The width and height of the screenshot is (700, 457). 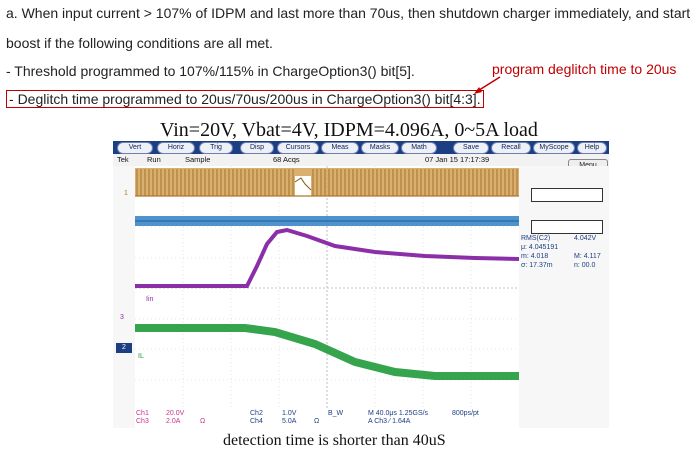 I want to click on recall-button: Recall, so click(x=511, y=148).